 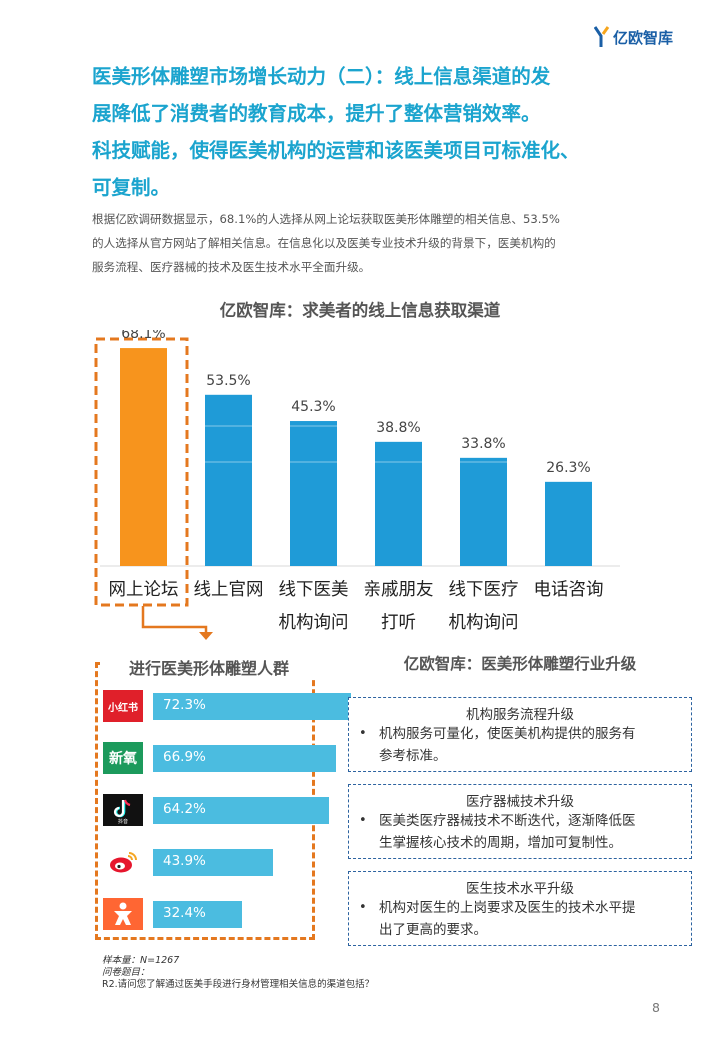 What do you see at coordinates (123, 914) in the screenshot?
I see `dianping-icon` at bounding box center [123, 914].